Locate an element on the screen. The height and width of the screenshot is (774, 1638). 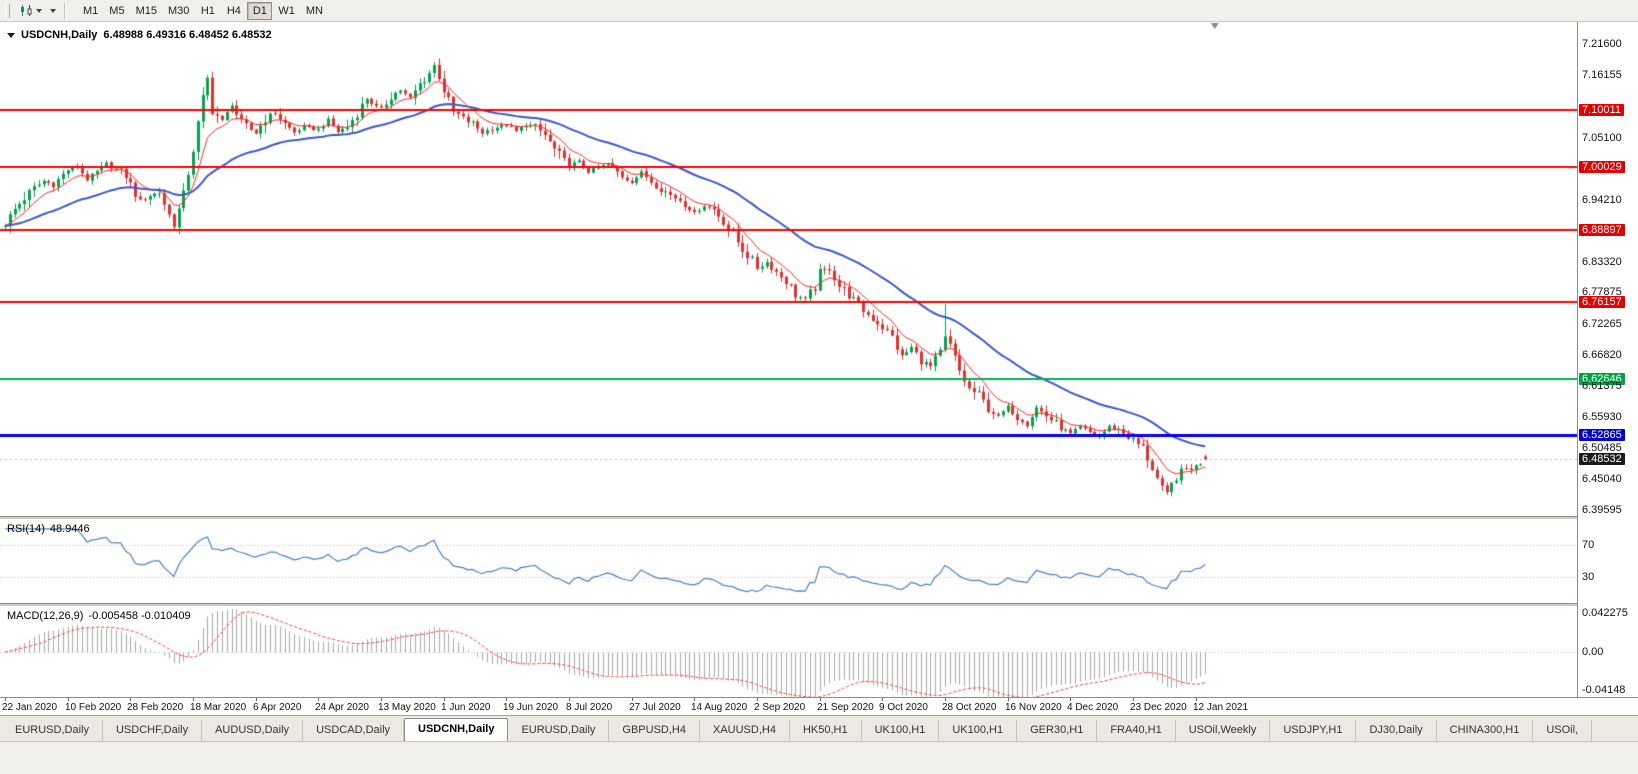
date-label: 27 Jul 2020 is located at coordinates (655, 707).